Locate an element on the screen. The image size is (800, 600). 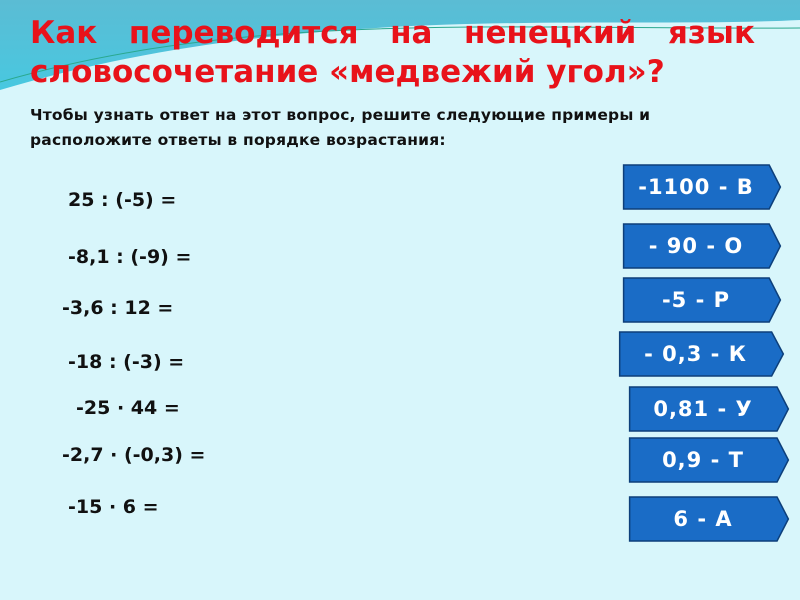
answer-card-1: -1100 - В is located at coordinates (702, 187).